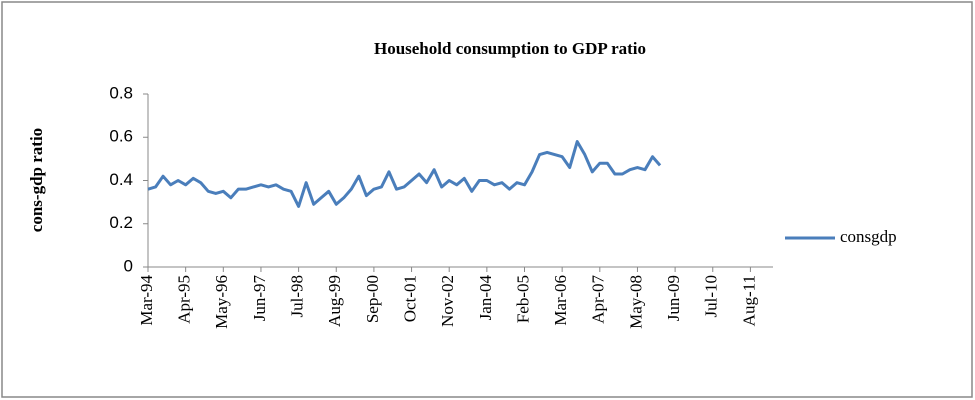 Image resolution: width=975 pixels, height=400 pixels. Describe the element at coordinates (447, 301) in the screenshot. I see `x-tick-label: Nov-02` at that location.